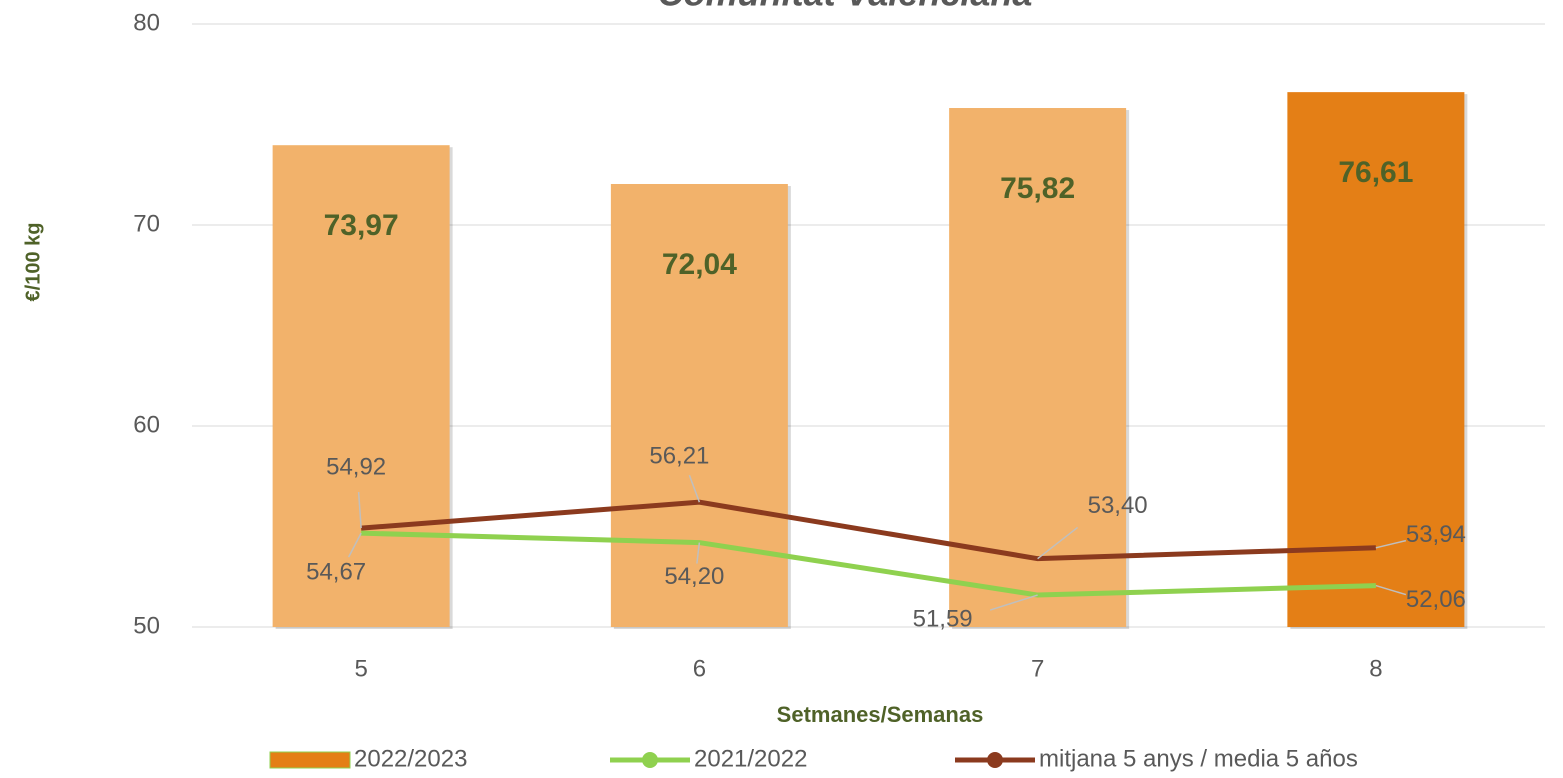  What do you see at coordinates (336, 571) in the screenshot?
I see `line-value-label: 54,67` at bounding box center [336, 571].